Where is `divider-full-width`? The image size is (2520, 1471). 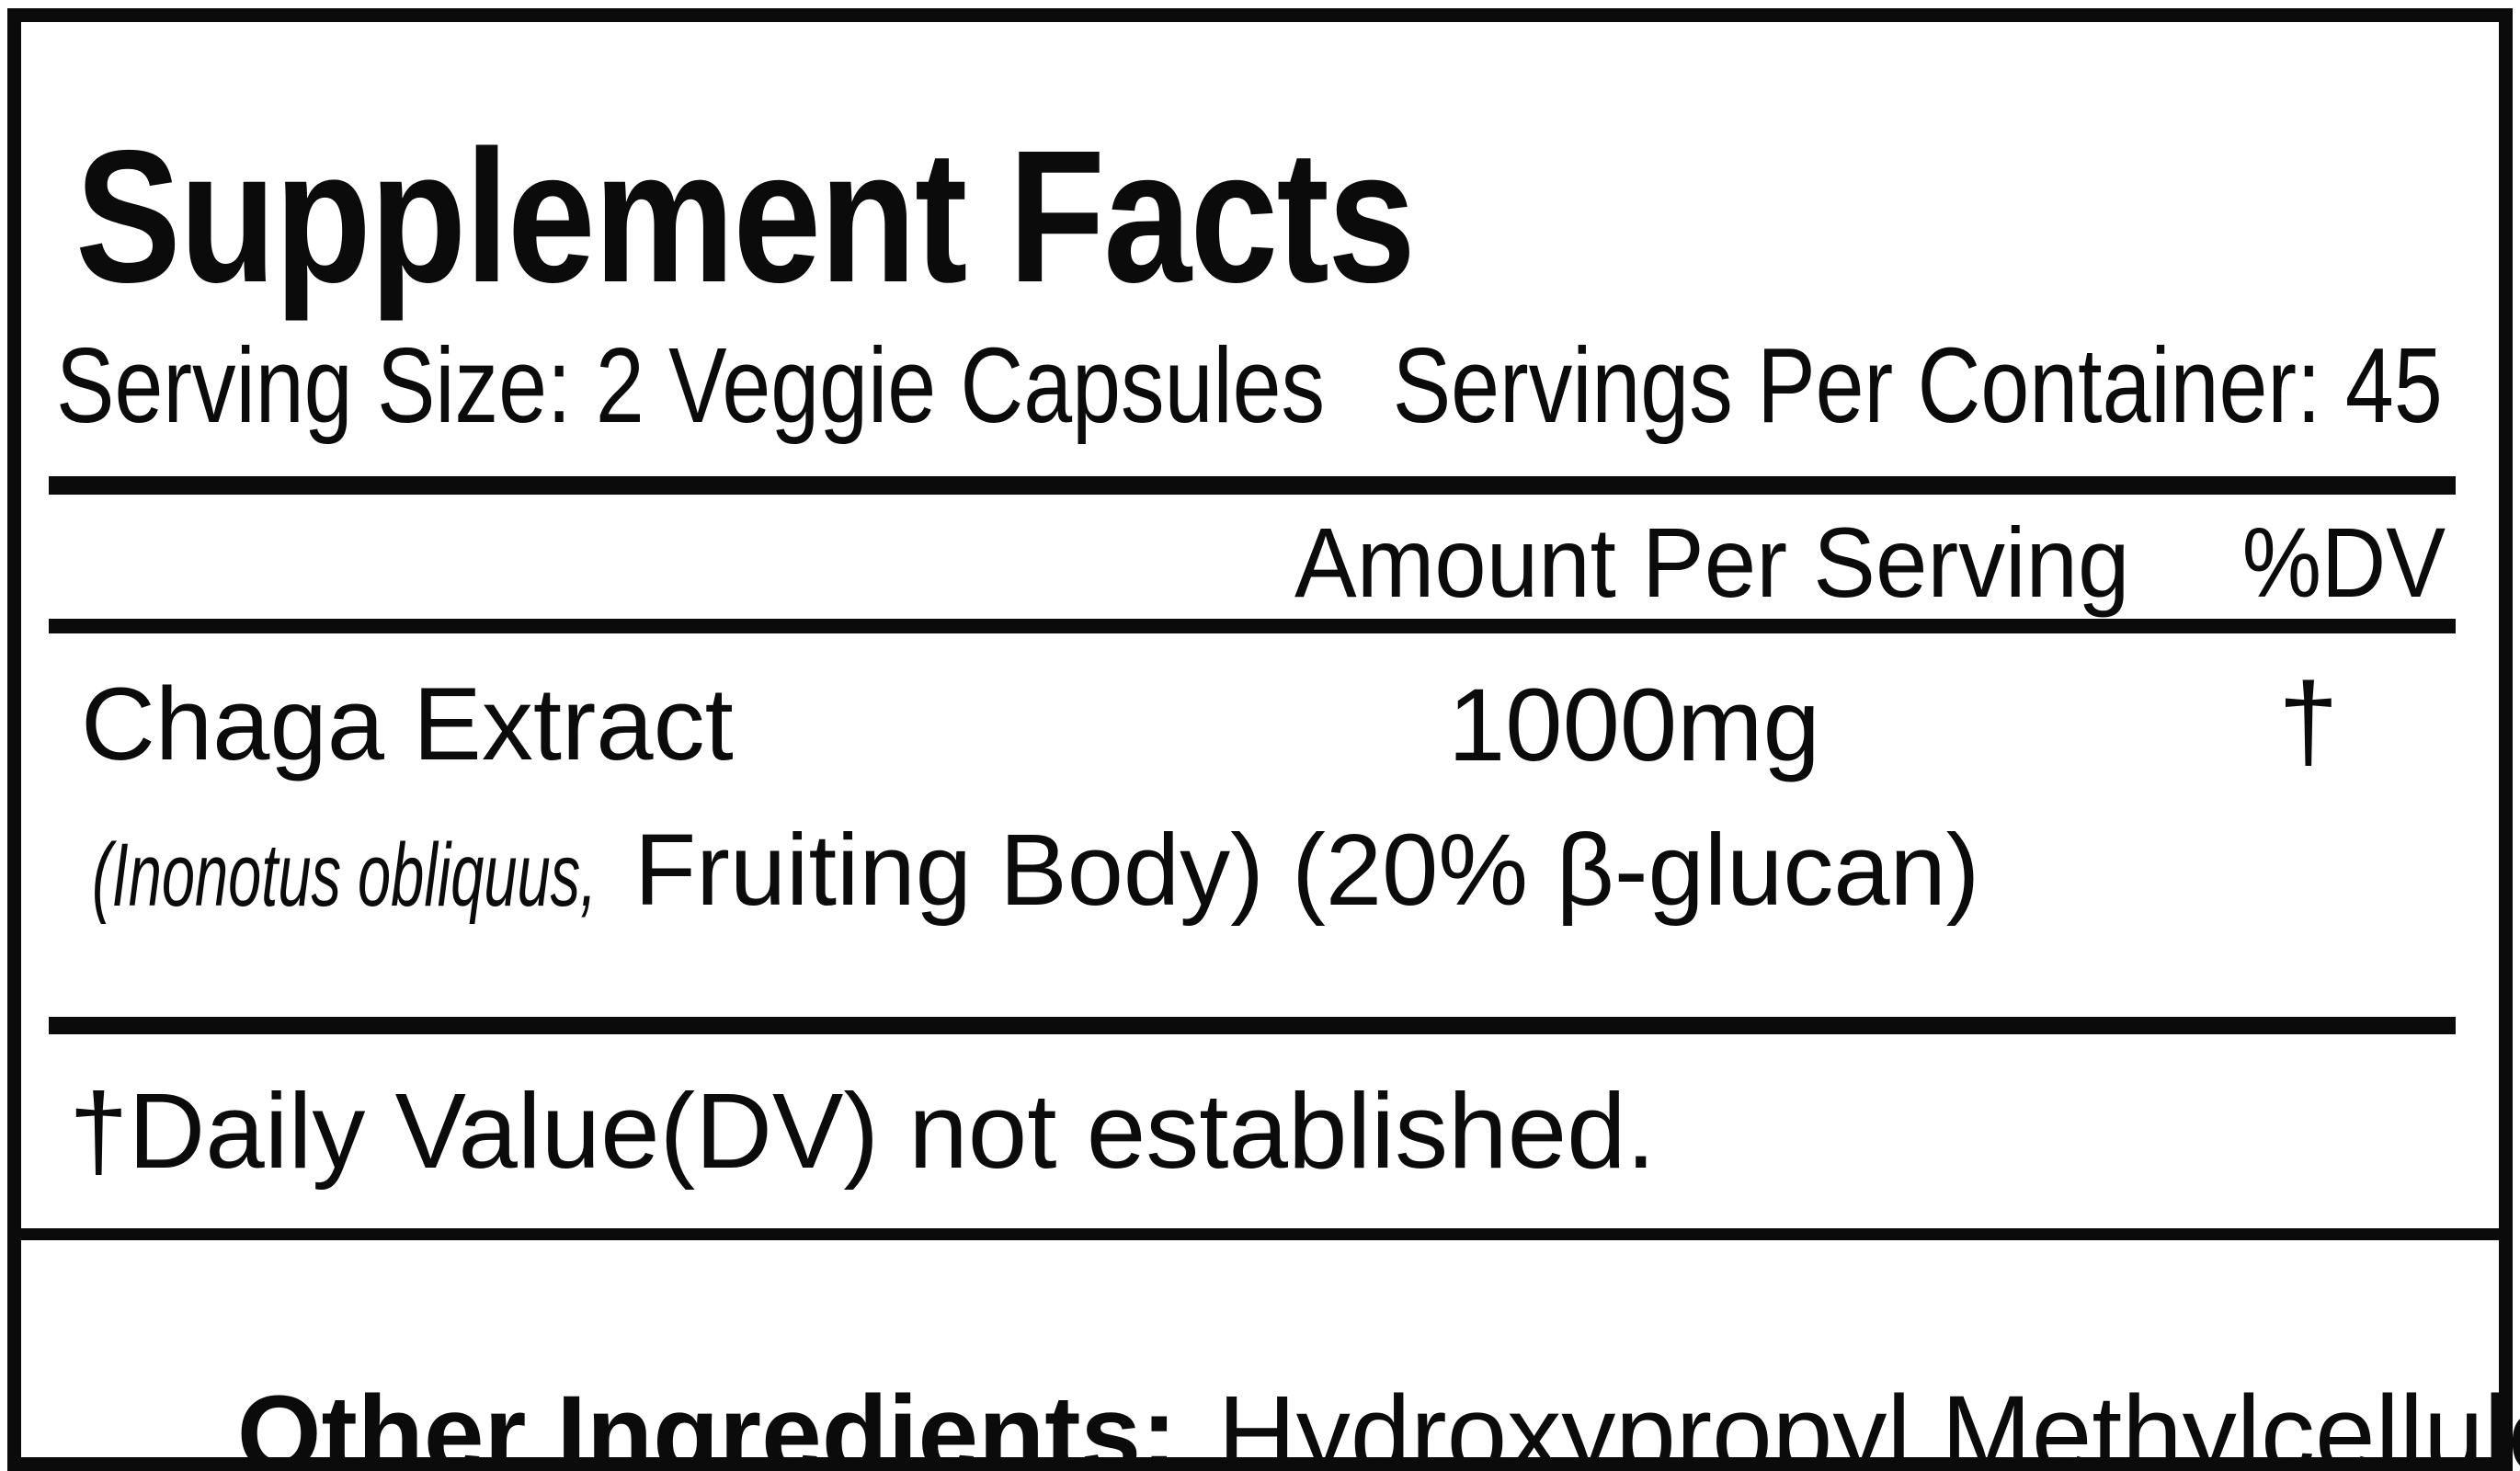
divider-full-width is located at coordinates (1260, 1234).